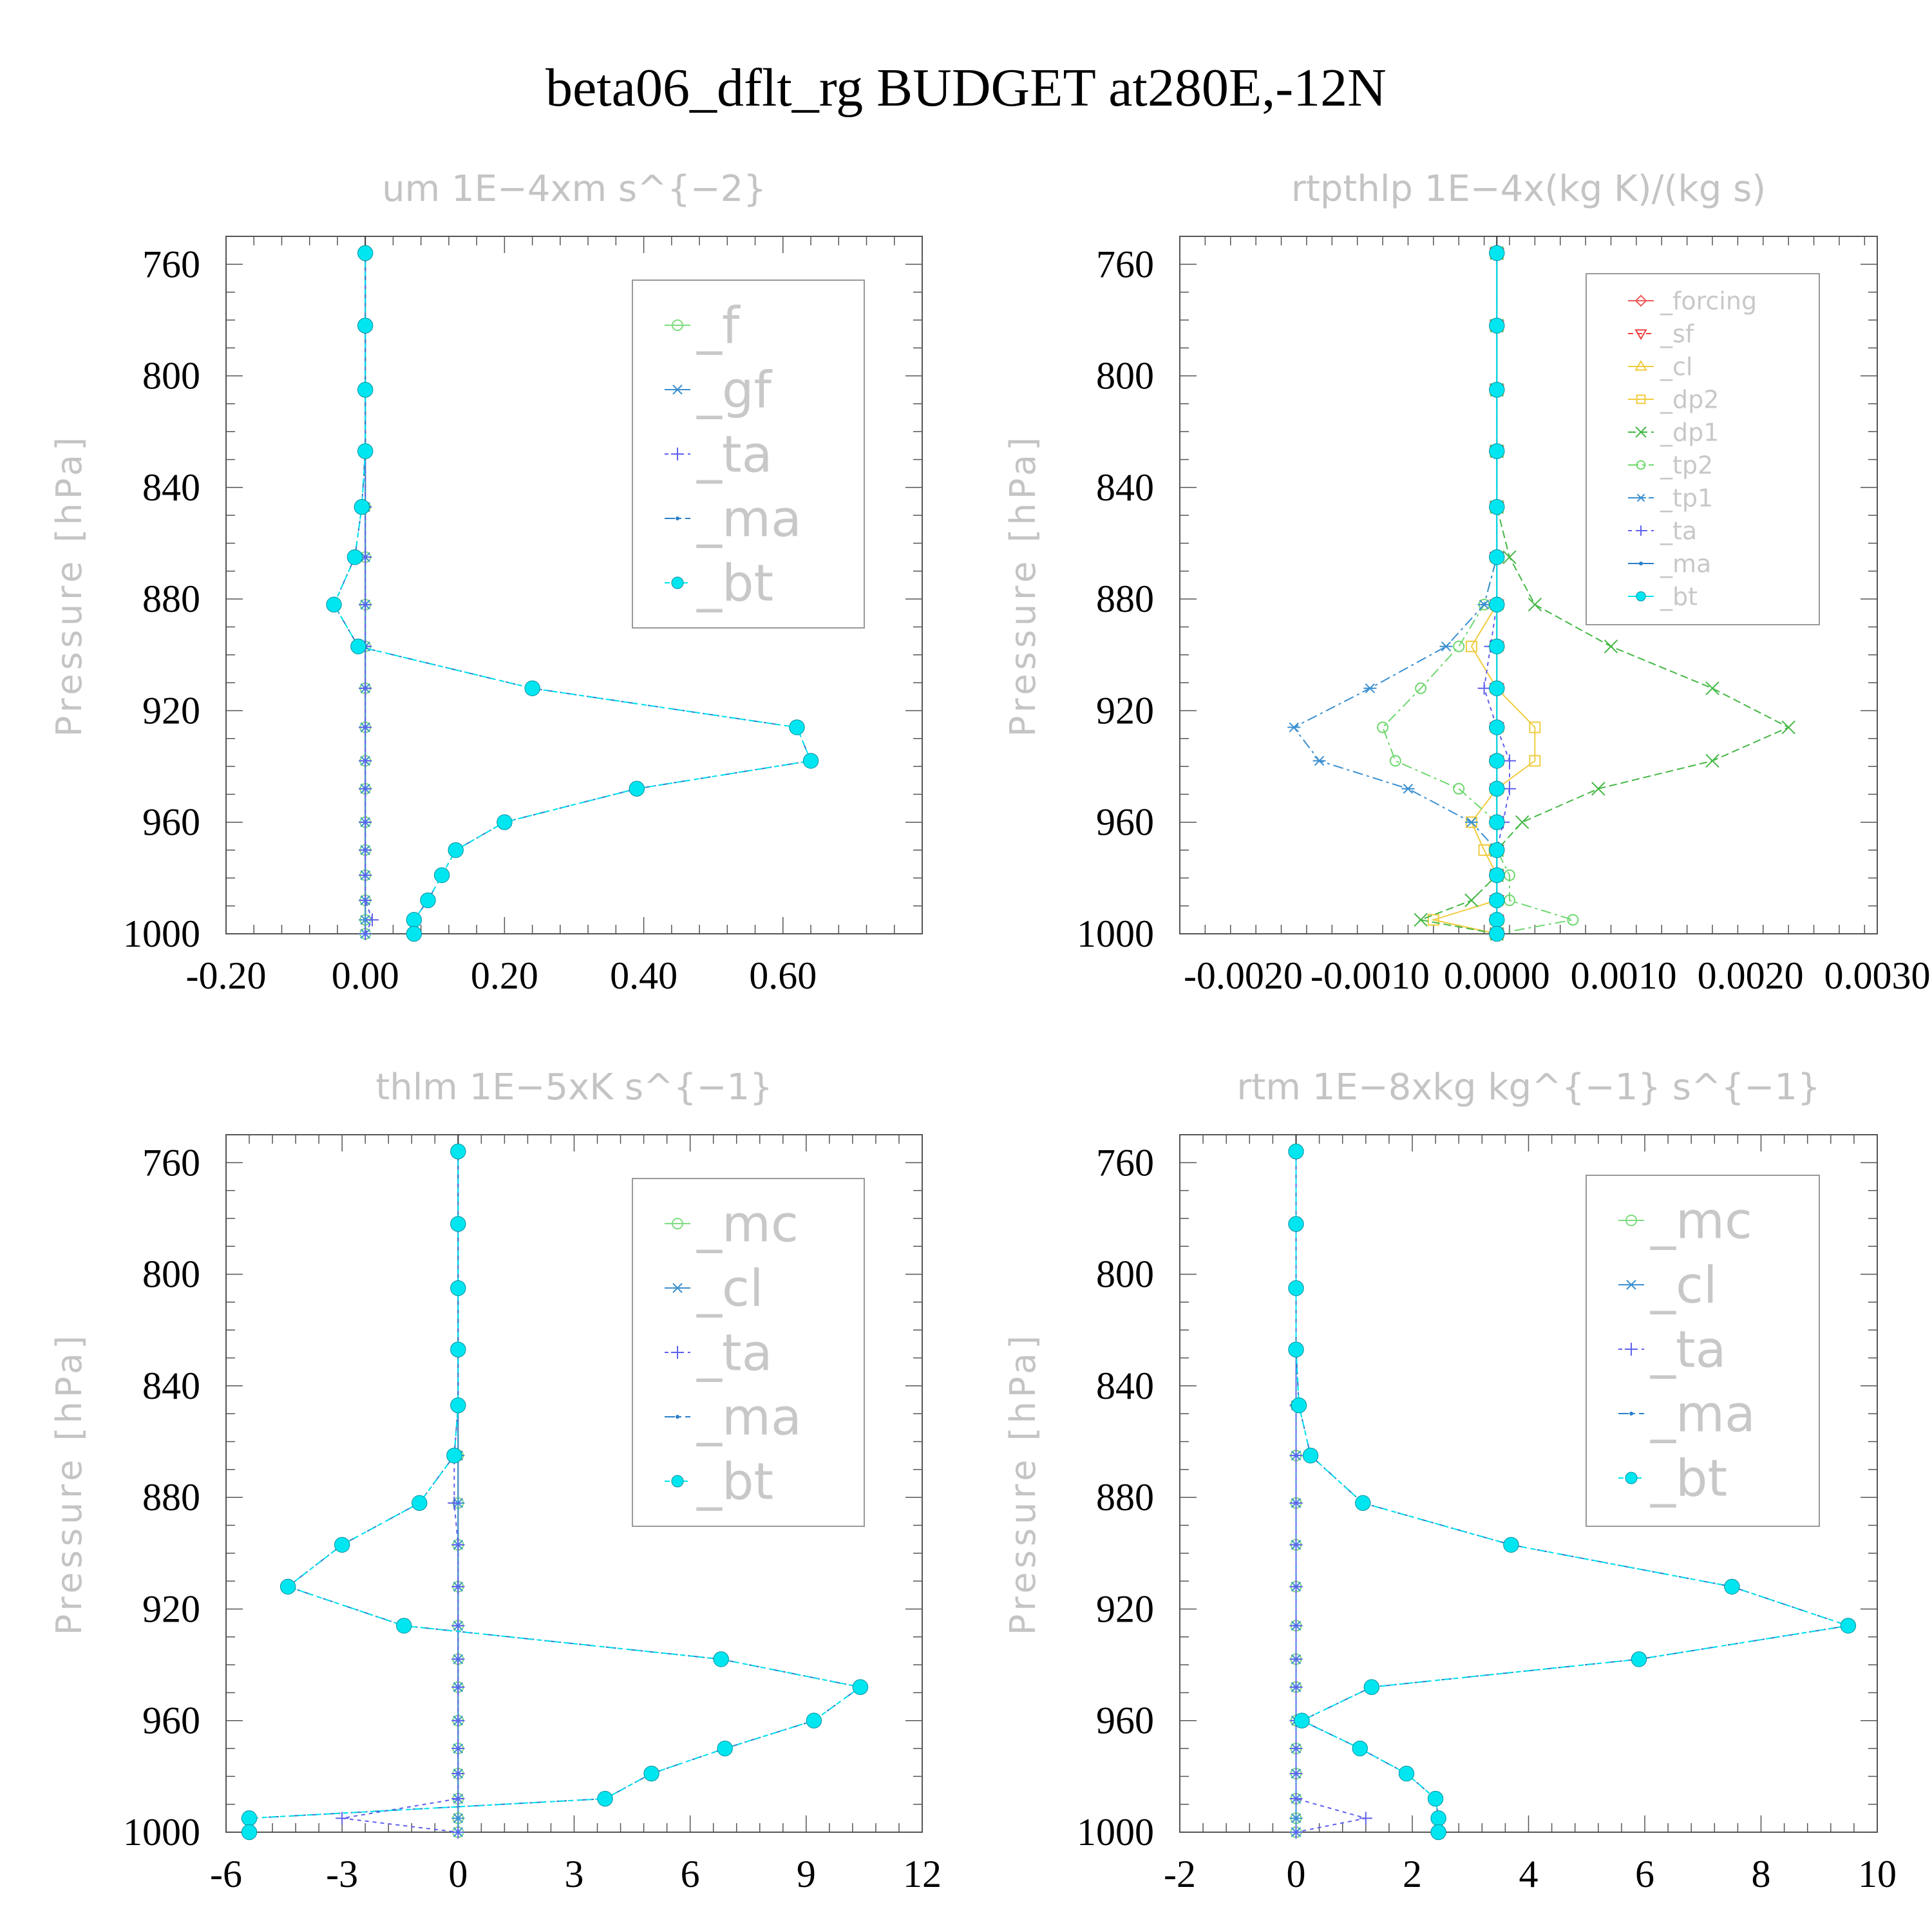 The image size is (1932, 1932). I want to click on legend-label: _dp2, so click(1690, 399).